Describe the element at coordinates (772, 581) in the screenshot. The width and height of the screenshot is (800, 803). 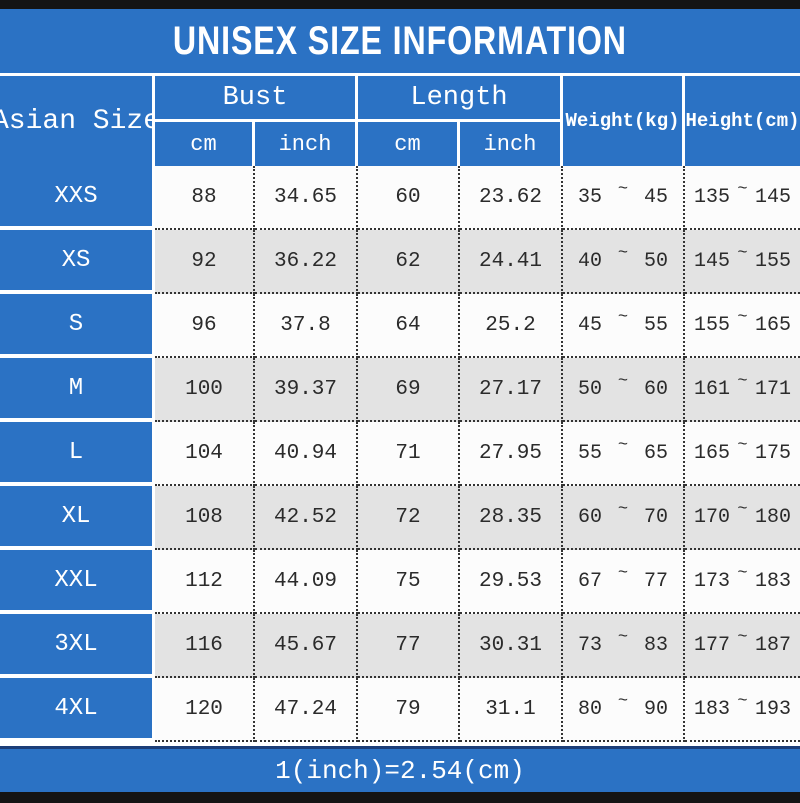
I see `height-max-value: 183` at that location.